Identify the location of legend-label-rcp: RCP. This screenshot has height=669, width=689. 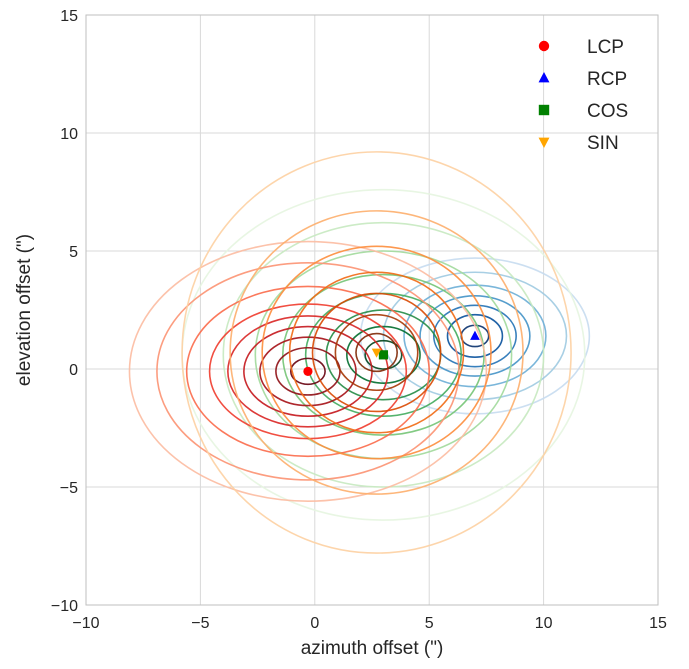
(607, 79).